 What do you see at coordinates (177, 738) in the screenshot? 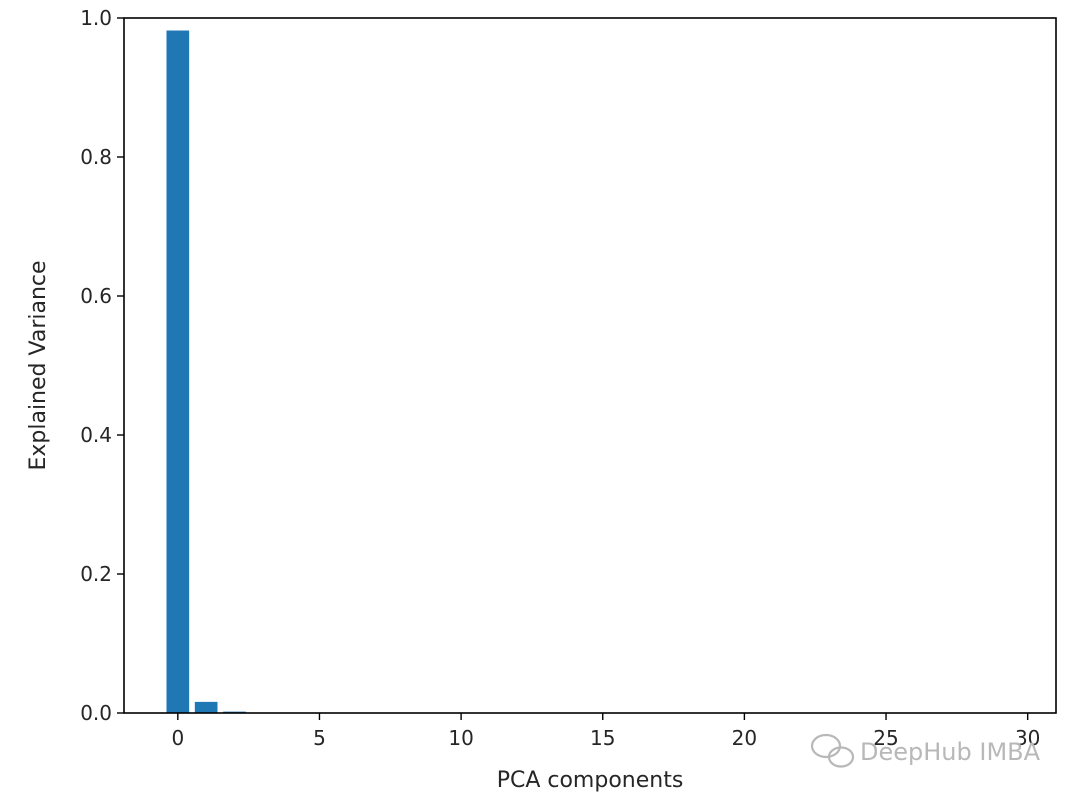
I see `x-tick-label: 0` at bounding box center [177, 738].